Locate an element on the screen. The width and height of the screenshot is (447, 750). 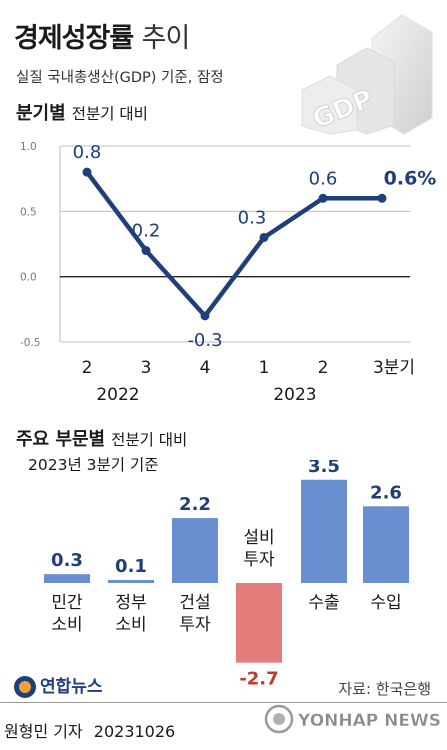
publish-date: 20231026 is located at coordinates (134, 731).